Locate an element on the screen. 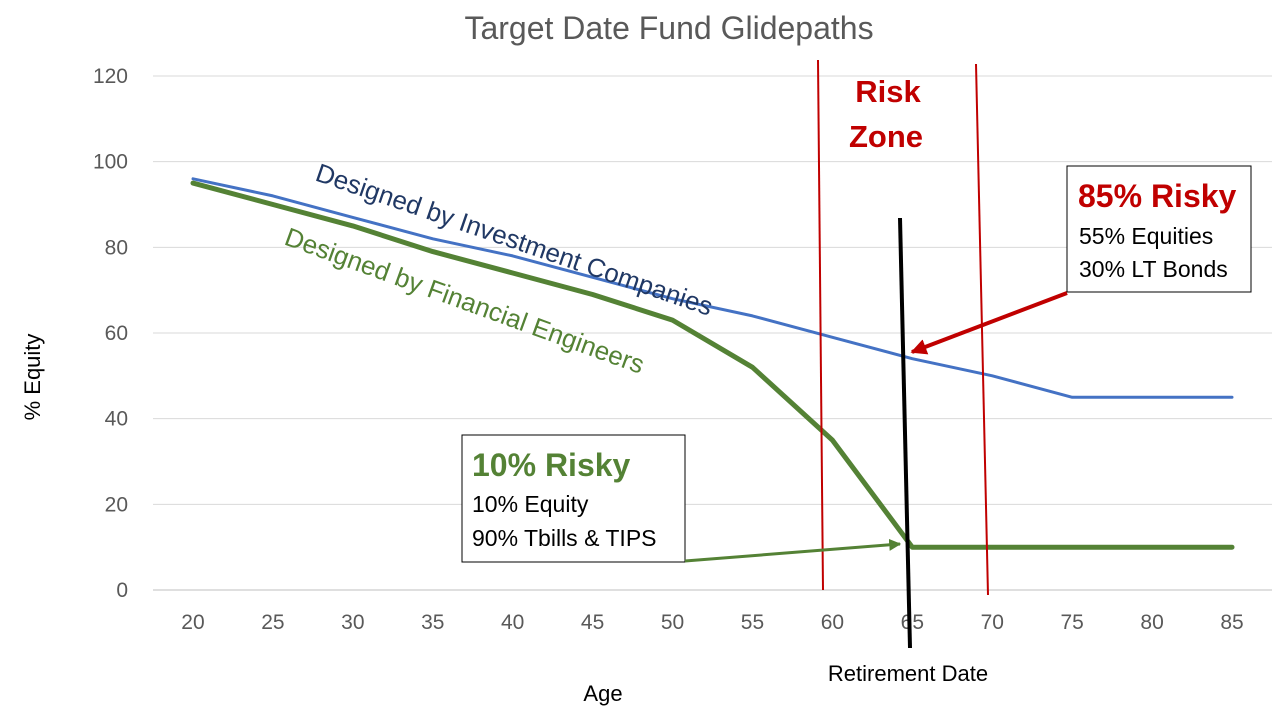 Image resolution: width=1274 pixels, height=719 pixels. annotation-85-heading: 85% Risky is located at coordinates (1157, 196).